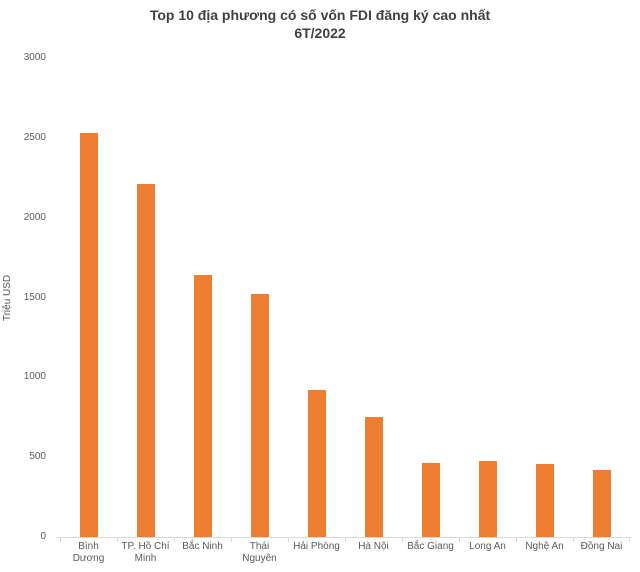  What do you see at coordinates (316, 546) in the screenshot?
I see `x-tick-label: Hải Phòng` at bounding box center [316, 546].